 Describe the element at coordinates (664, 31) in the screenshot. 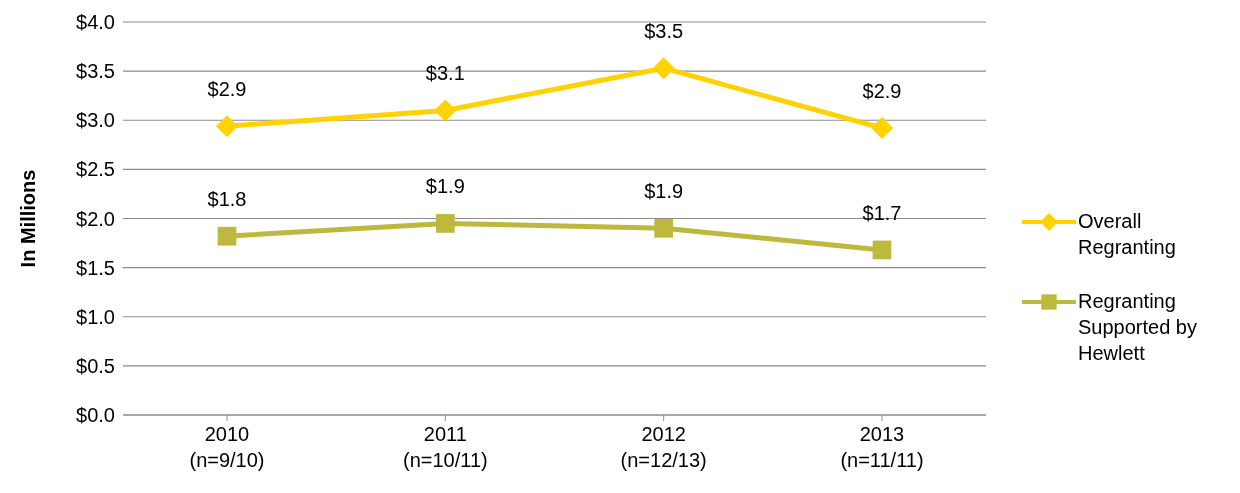

I see `data-label: $3.5` at that location.